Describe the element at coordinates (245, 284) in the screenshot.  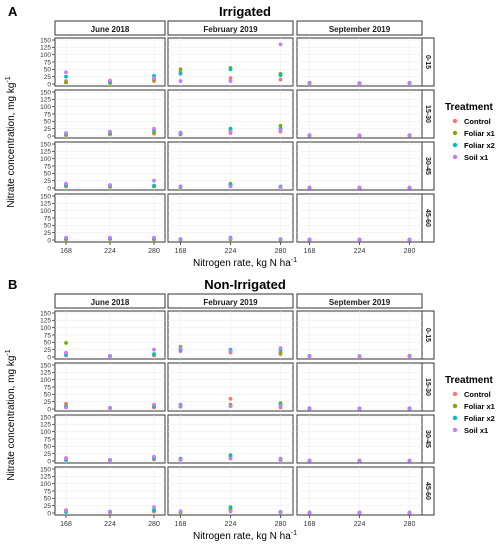
I see `panel-title: Non-Irrigated` at that location.